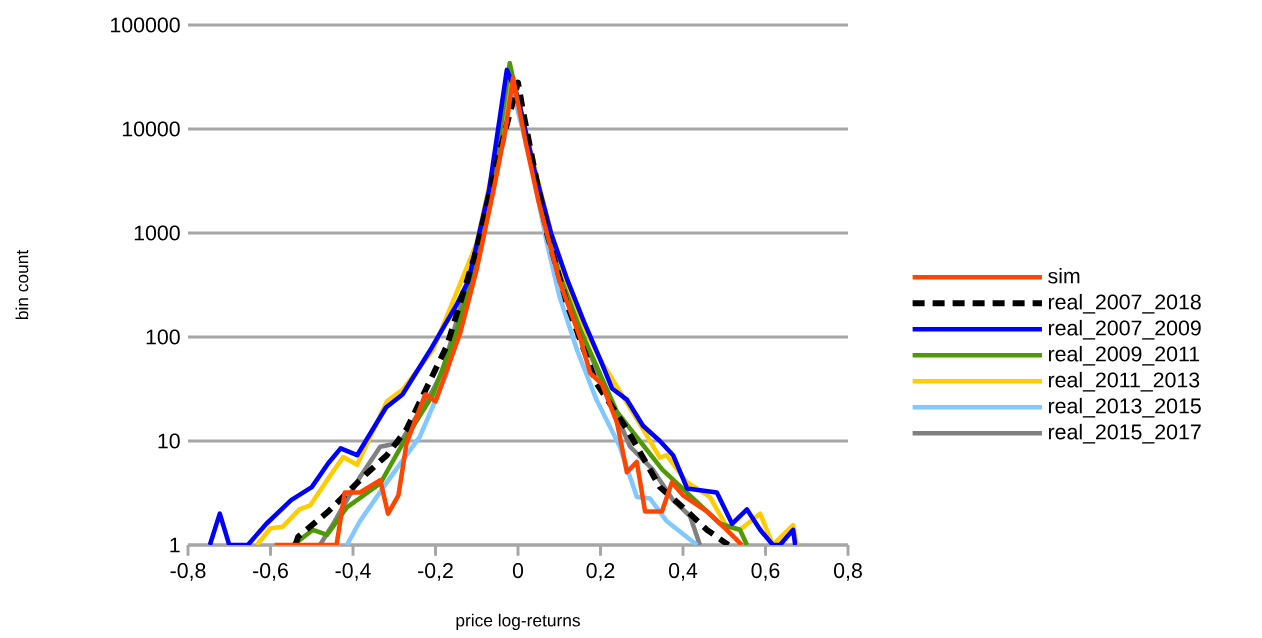  I want to click on y-tick-label: 1, so click(175, 545).